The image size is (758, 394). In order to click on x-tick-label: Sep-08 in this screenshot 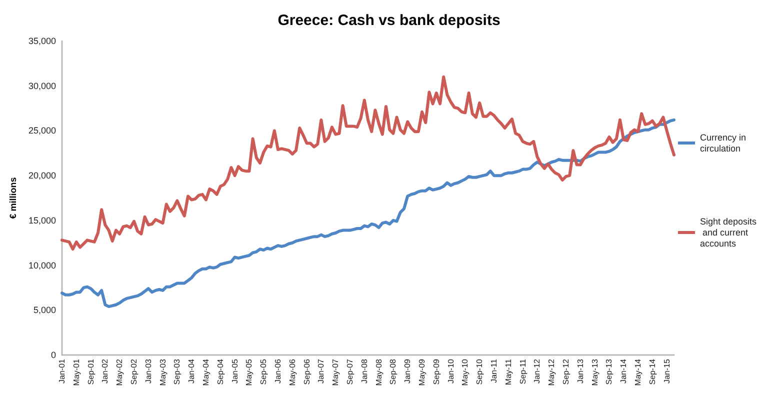, I will do `click(393, 371)`.